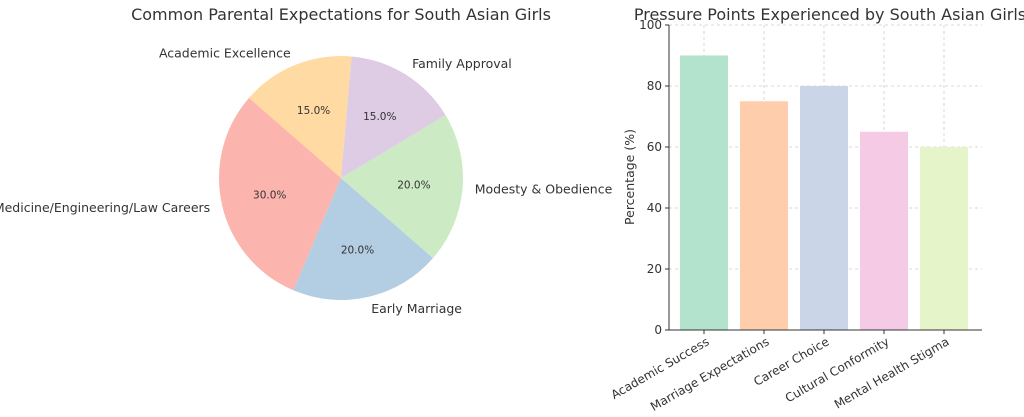 This screenshot has height=417, width=1024. What do you see at coordinates (363, 239) in the screenshot?
I see `pie-slice-early-marriage` at bounding box center [363, 239].